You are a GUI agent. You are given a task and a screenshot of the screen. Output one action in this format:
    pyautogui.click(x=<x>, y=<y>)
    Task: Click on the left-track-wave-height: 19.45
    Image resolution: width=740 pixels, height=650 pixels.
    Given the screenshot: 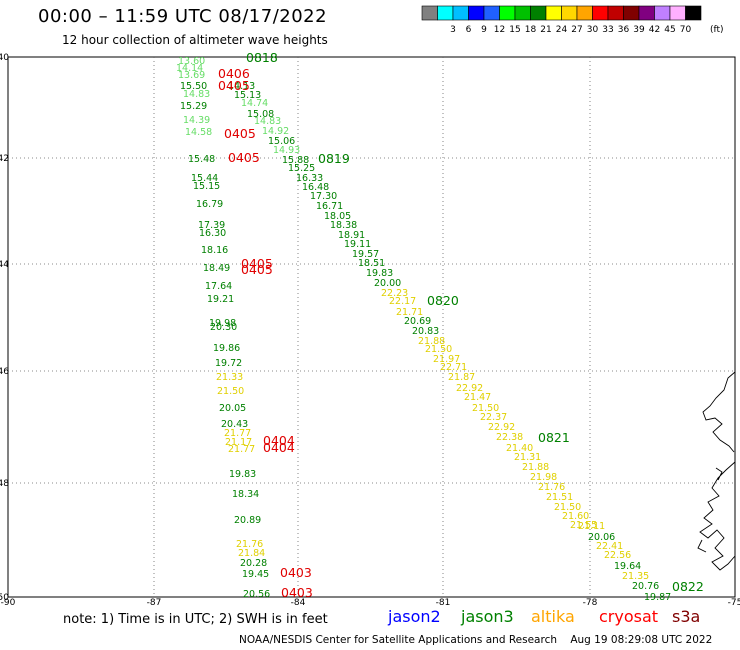 What is the action you would take?
    pyautogui.click(x=255, y=574)
    